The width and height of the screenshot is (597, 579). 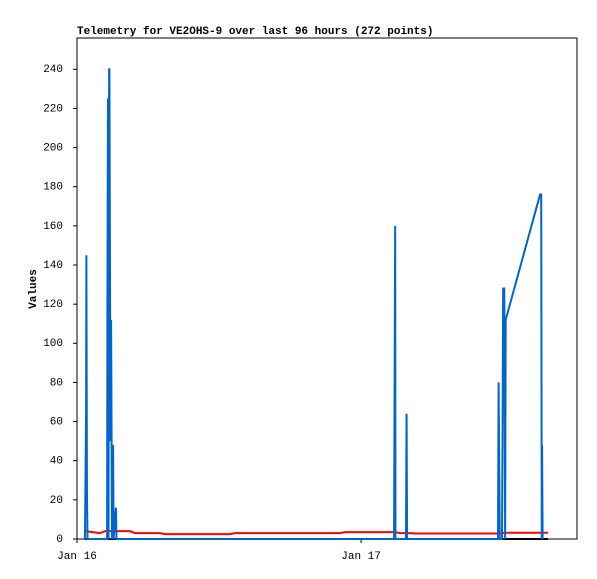 I want to click on y-tick-label: 160, so click(x=53, y=227).